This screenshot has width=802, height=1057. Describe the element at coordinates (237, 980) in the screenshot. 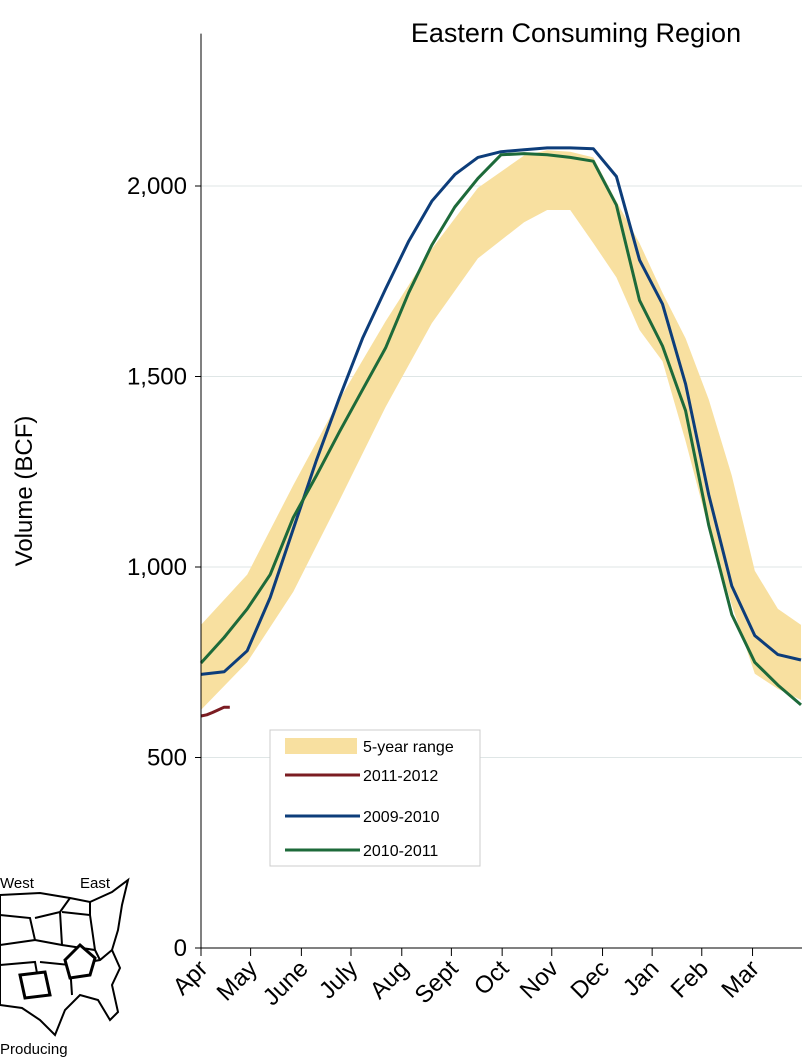

I see `x-tick-label: May` at that location.